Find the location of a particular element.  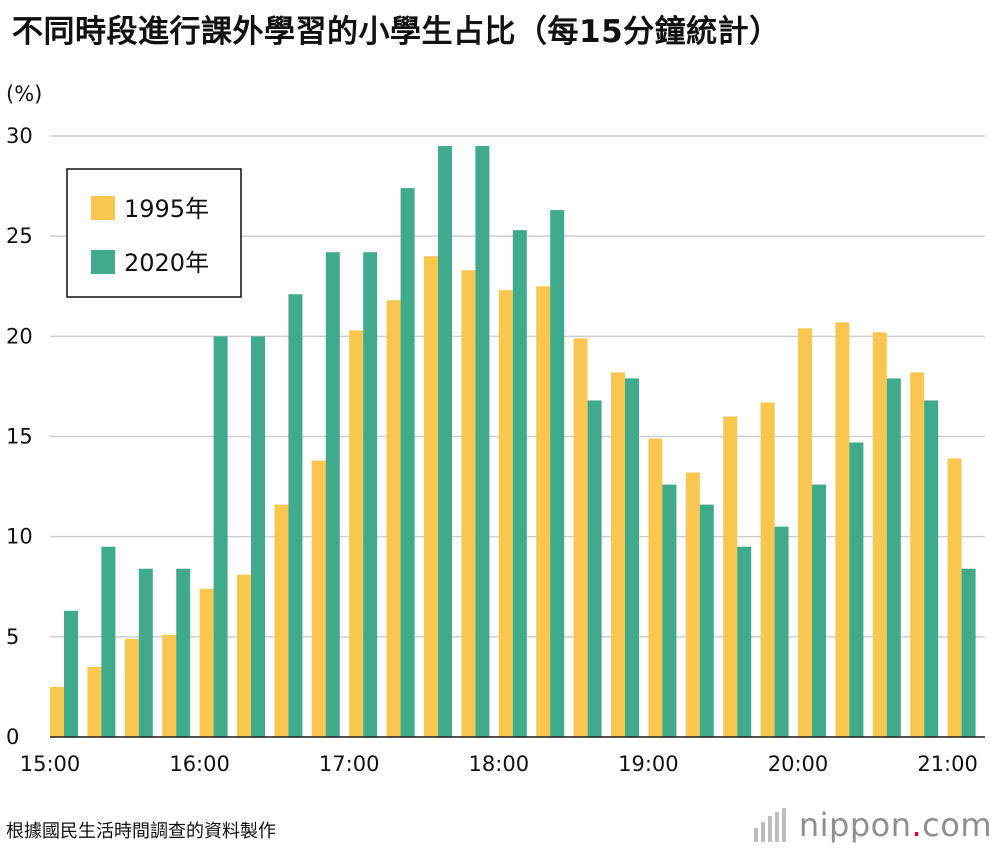

logo-text: nippon.com is located at coordinates (895, 825).